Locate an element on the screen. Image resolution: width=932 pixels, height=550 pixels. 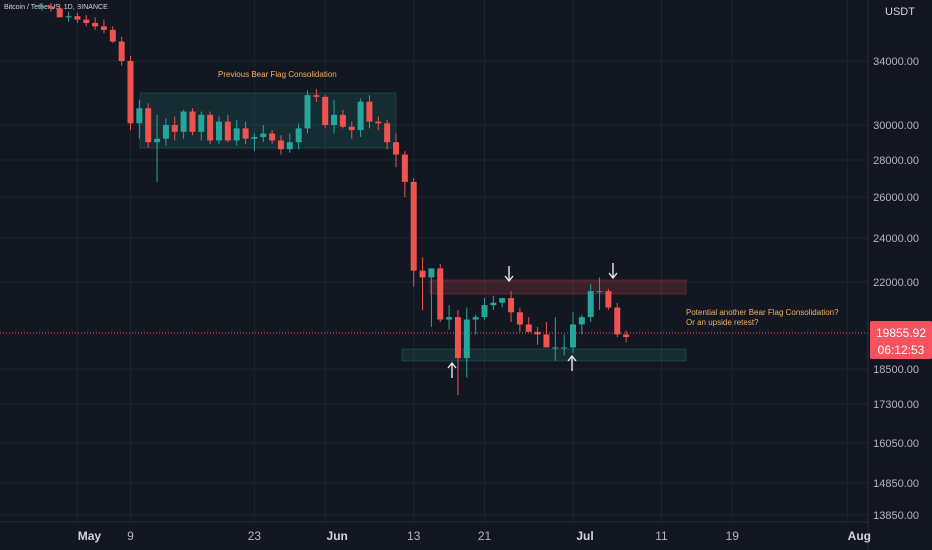
y-tick-label: 14850.00 is located at coordinates (896, 484).